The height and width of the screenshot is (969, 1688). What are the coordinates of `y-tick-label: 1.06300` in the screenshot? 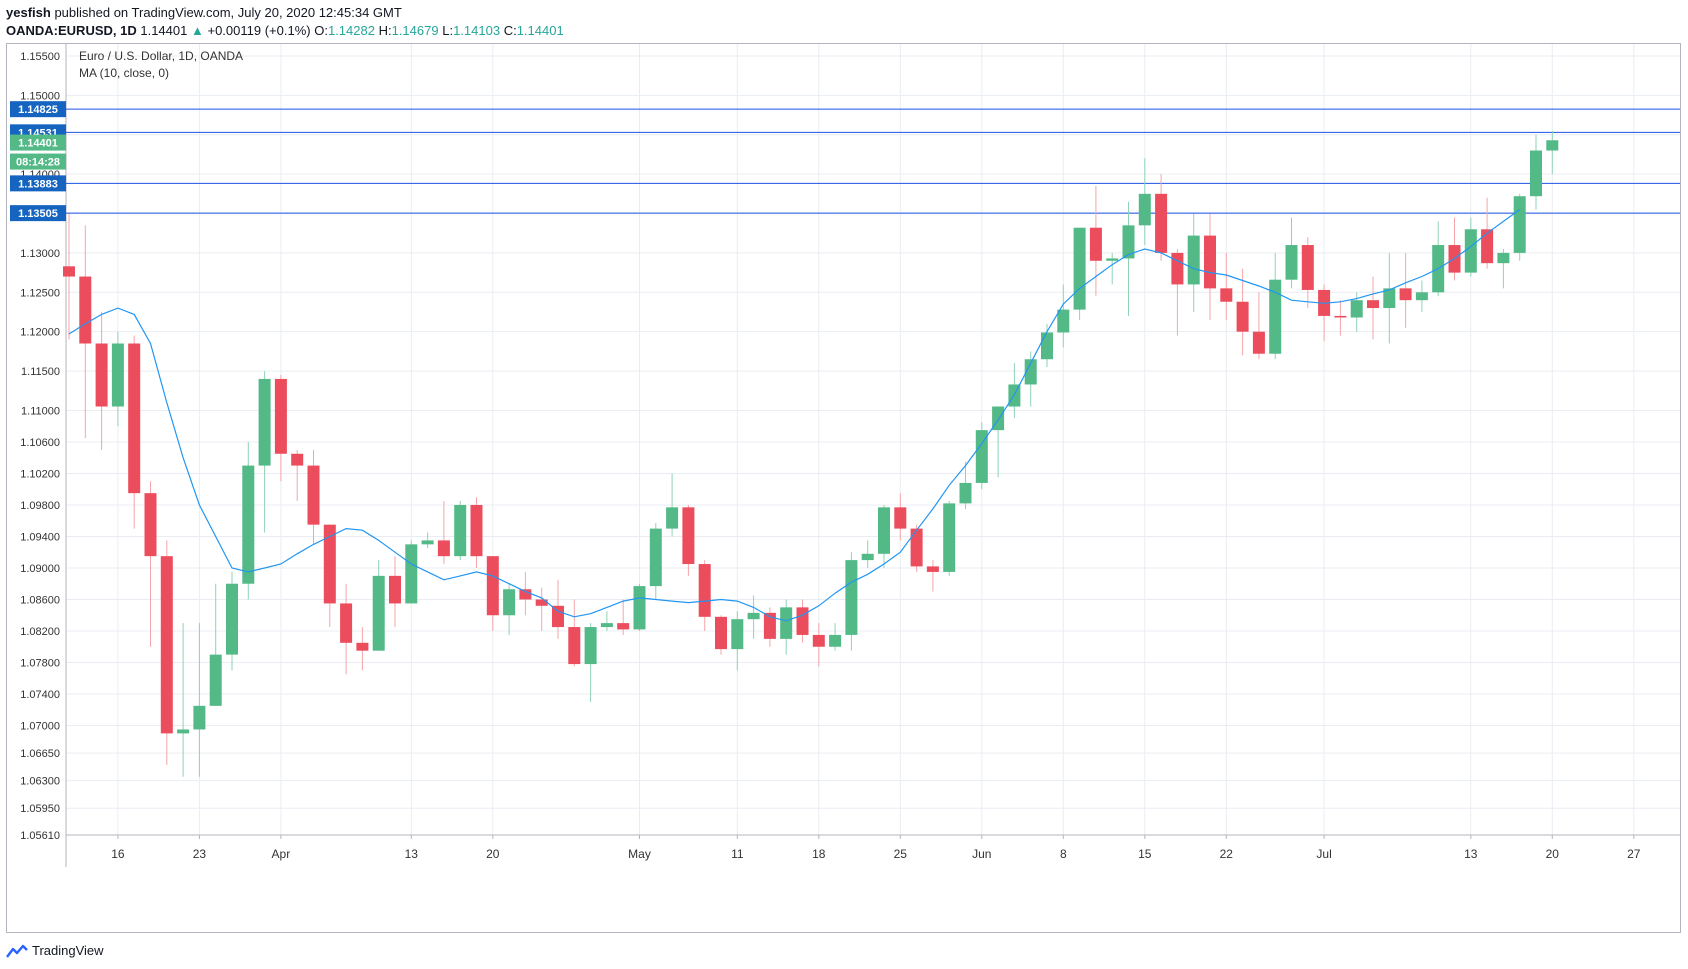 It's located at (40, 782).